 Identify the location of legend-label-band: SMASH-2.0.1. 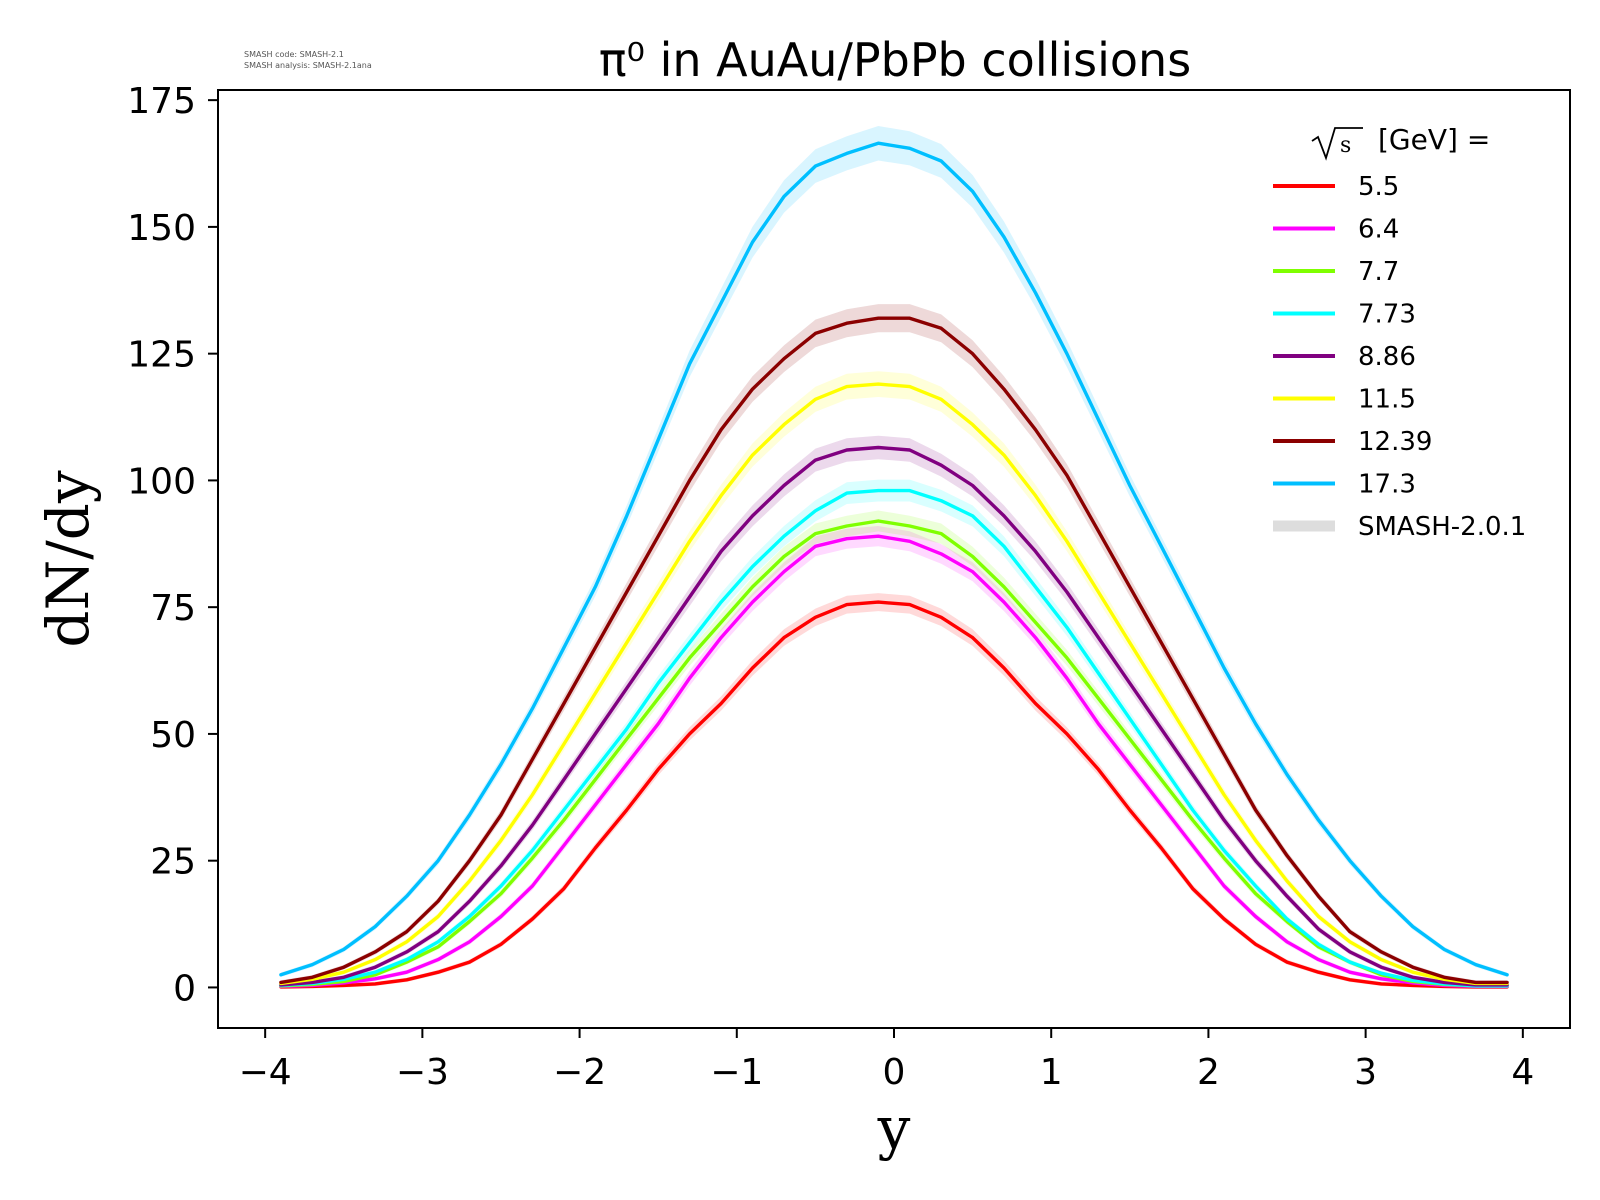
(1442, 527).